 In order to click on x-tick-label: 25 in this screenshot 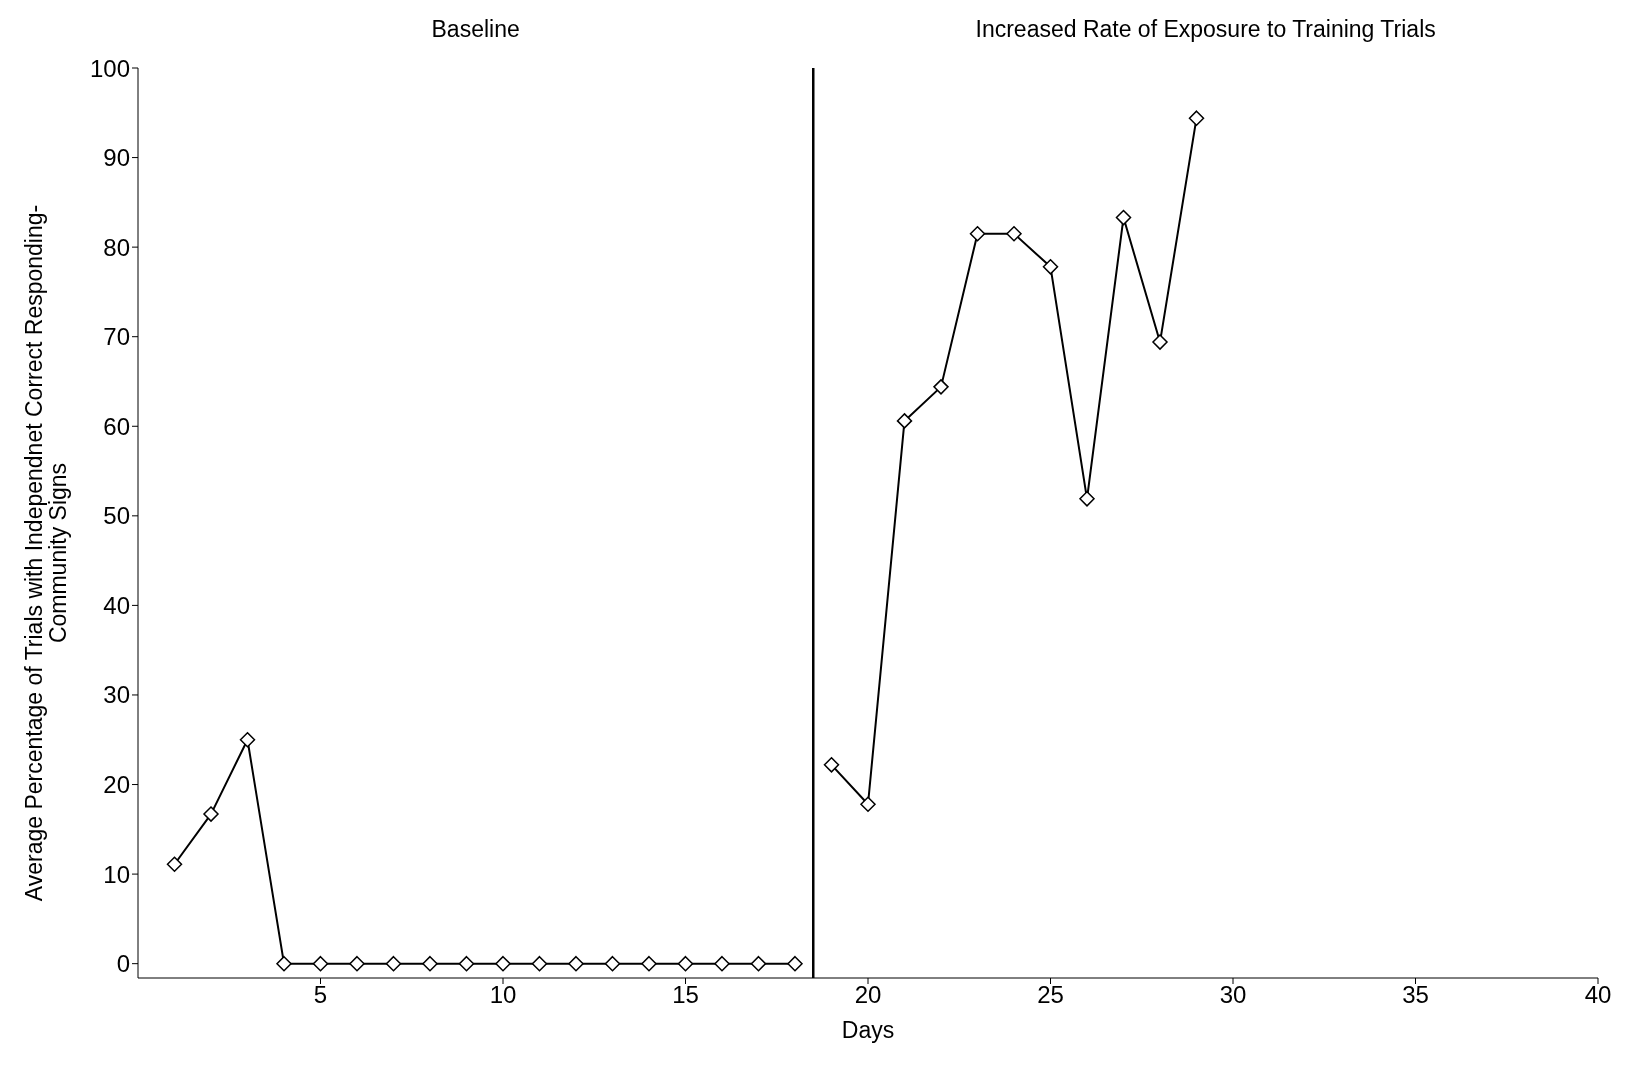, I will do `click(1050, 995)`.